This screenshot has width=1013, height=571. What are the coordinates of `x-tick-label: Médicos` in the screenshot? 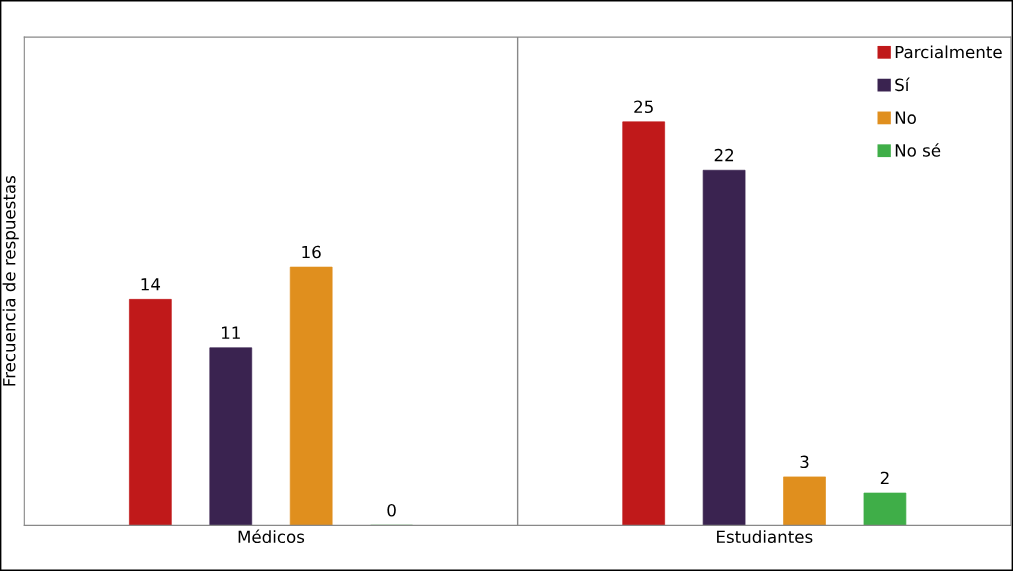 It's located at (271, 536).